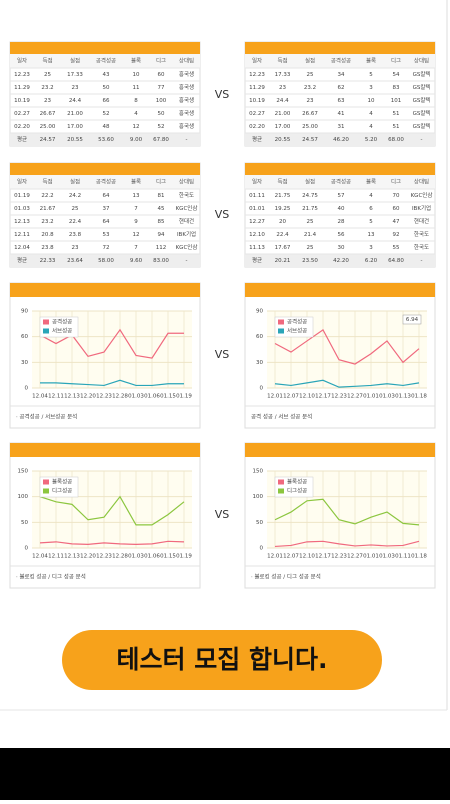 The width and height of the screenshot is (450, 804). I want to click on table-cell: 77, so click(161, 88).